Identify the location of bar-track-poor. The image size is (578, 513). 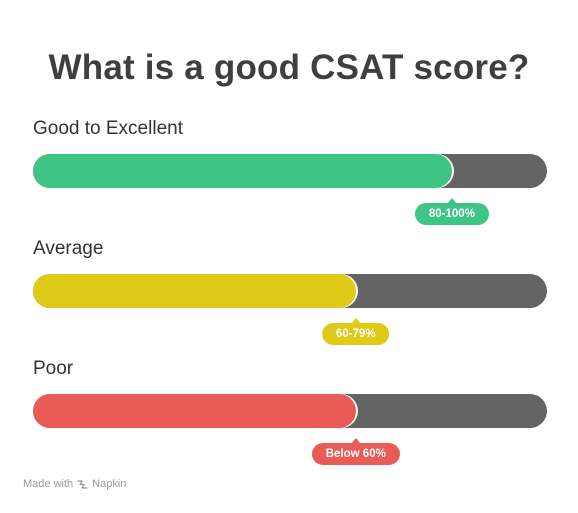
(290, 411).